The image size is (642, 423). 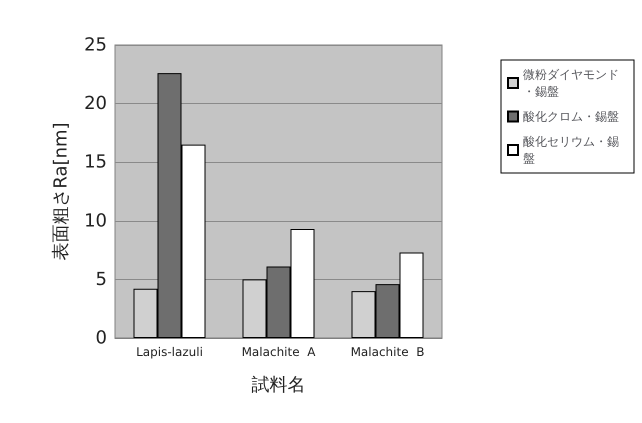 I want to click on x-tick-label: Malachite B, so click(x=387, y=352).